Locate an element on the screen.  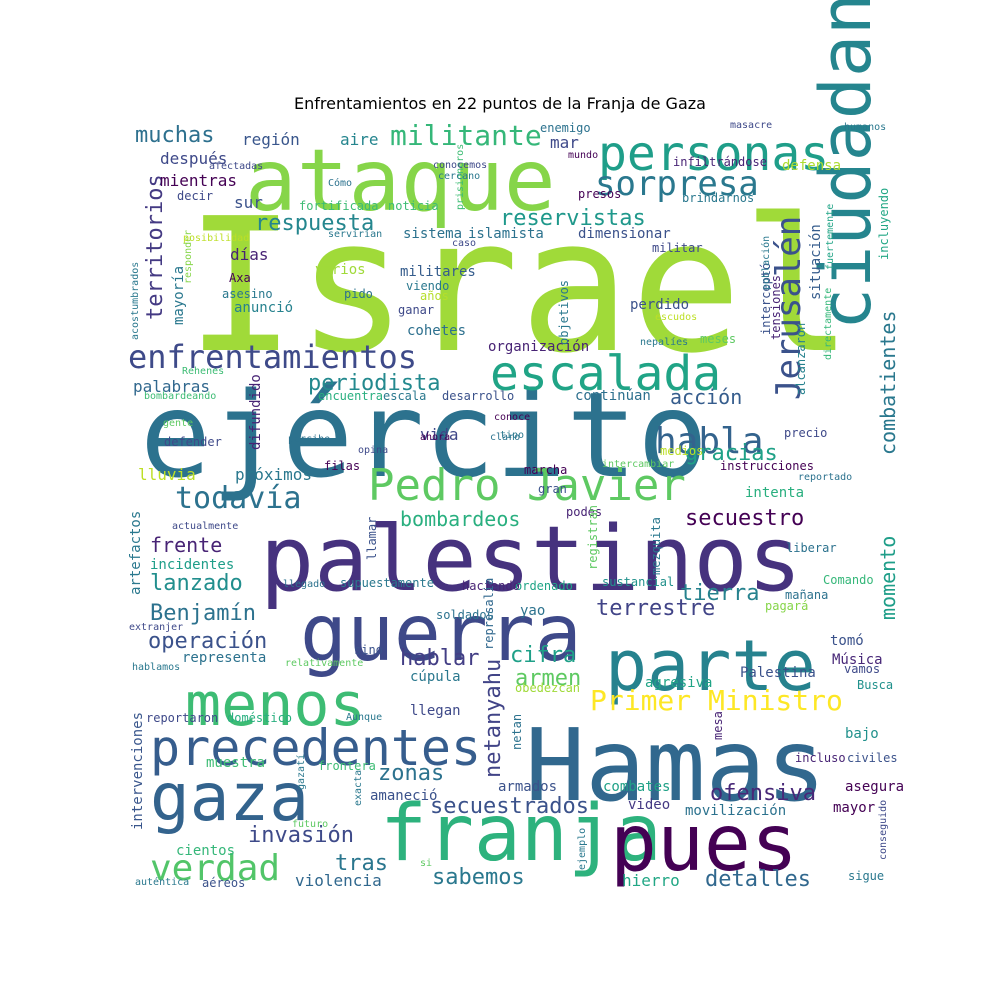
word-precio: precio is located at coordinates (805, 433).